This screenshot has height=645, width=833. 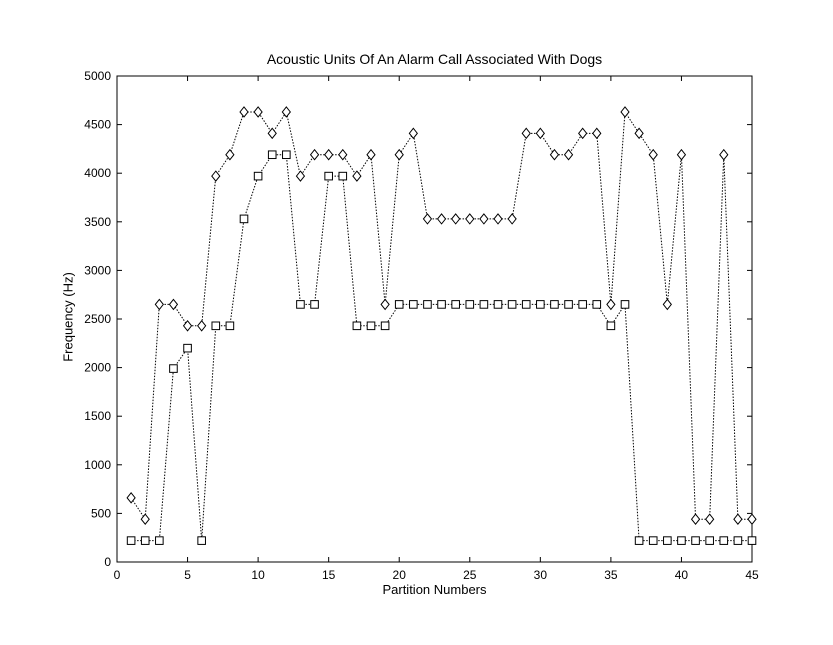 What do you see at coordinates (611, 575) in the screenshot?
I see `x-tick-label: 35` at bounding box center [611, 575].